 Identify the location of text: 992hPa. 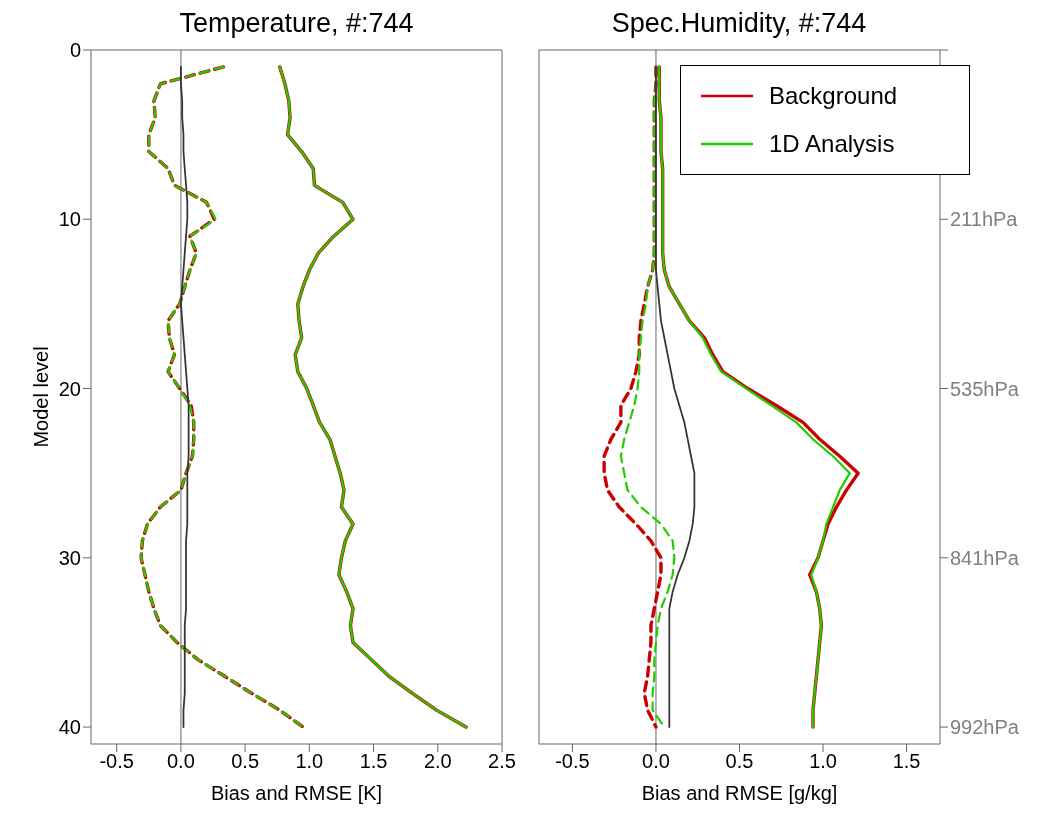
(985, 727).